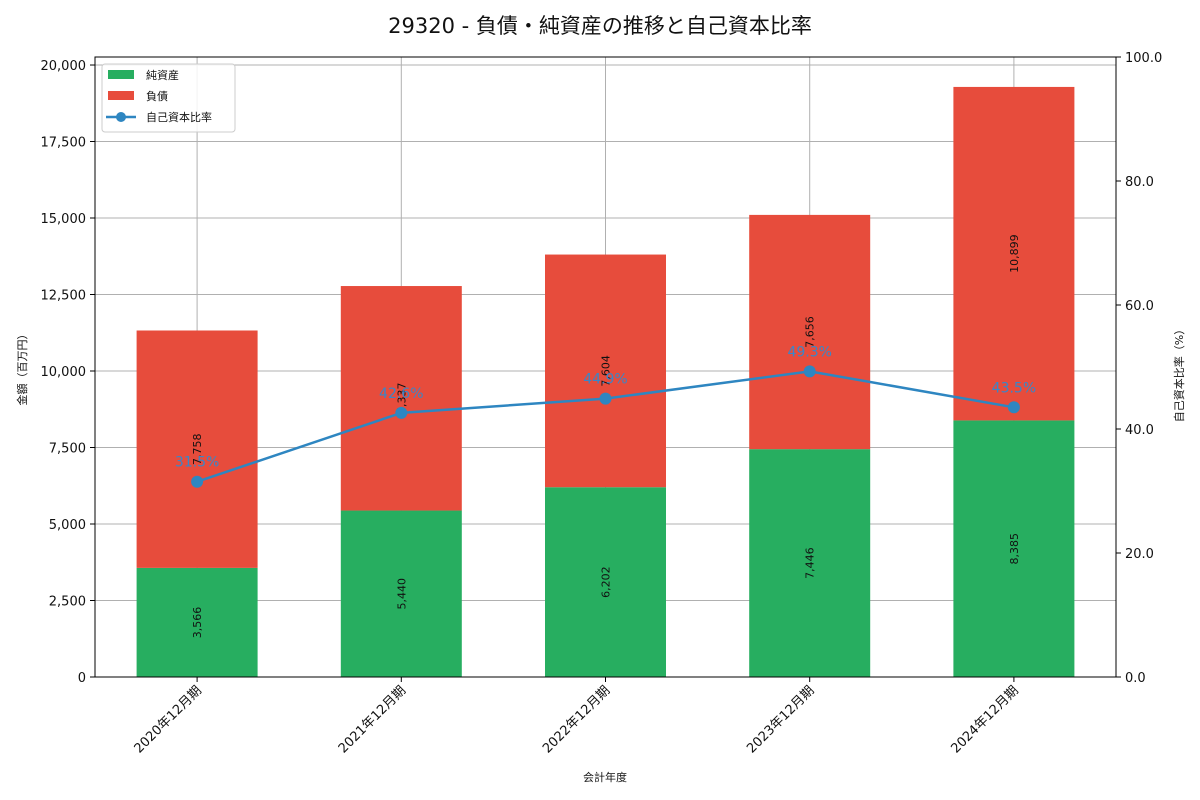  What do you see at coordinates (121, 95) in the screenshot?
I see `legend-swatch-liabilities` at bounding box center [121, 95].